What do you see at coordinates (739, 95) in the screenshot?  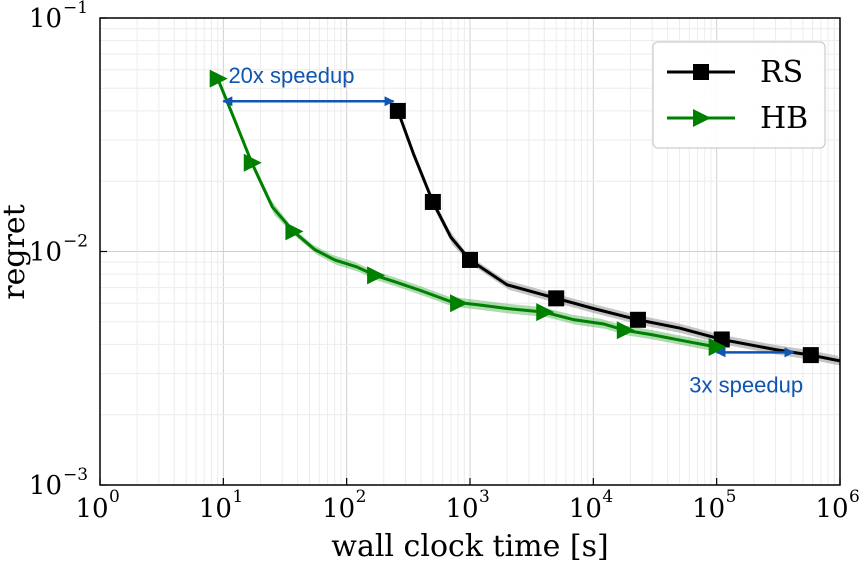 I see `legend: RS HB` at bounding box center [739, 95].